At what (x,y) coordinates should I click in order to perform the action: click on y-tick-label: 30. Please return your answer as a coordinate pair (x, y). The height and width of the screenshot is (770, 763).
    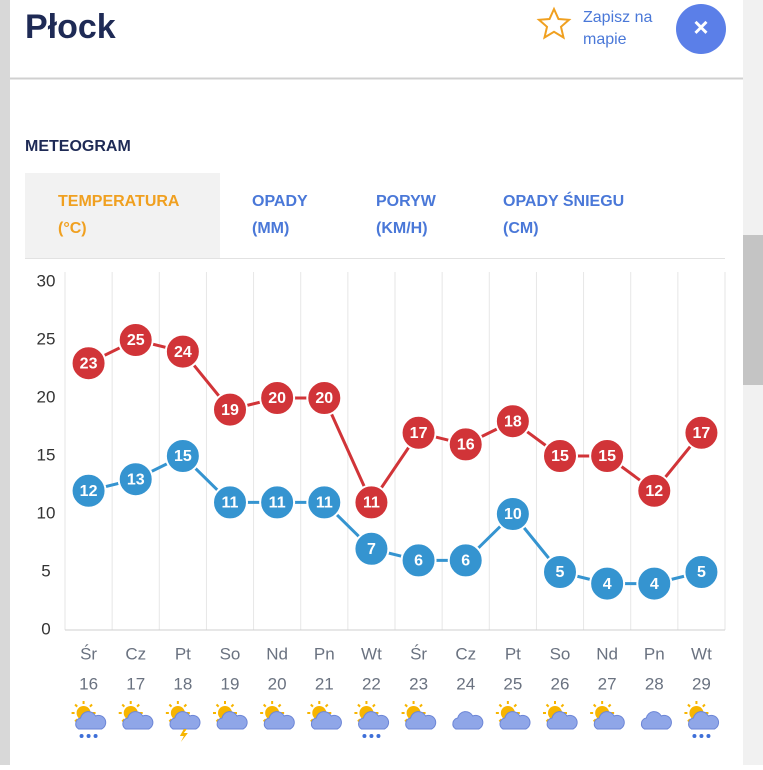
    Looking at the image, I should click on (46, 280).